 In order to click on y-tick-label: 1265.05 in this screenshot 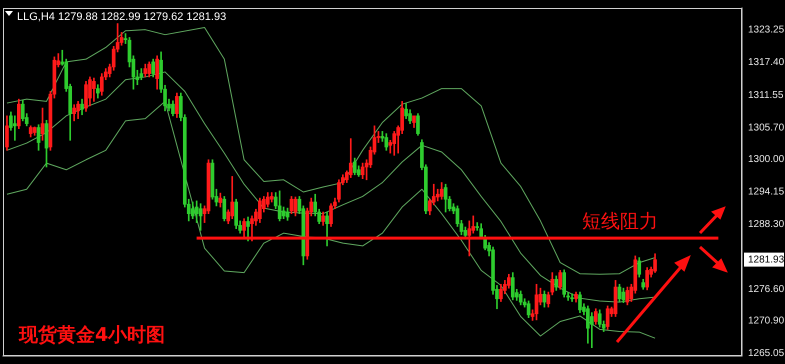, I will do `click(766, 354)`.